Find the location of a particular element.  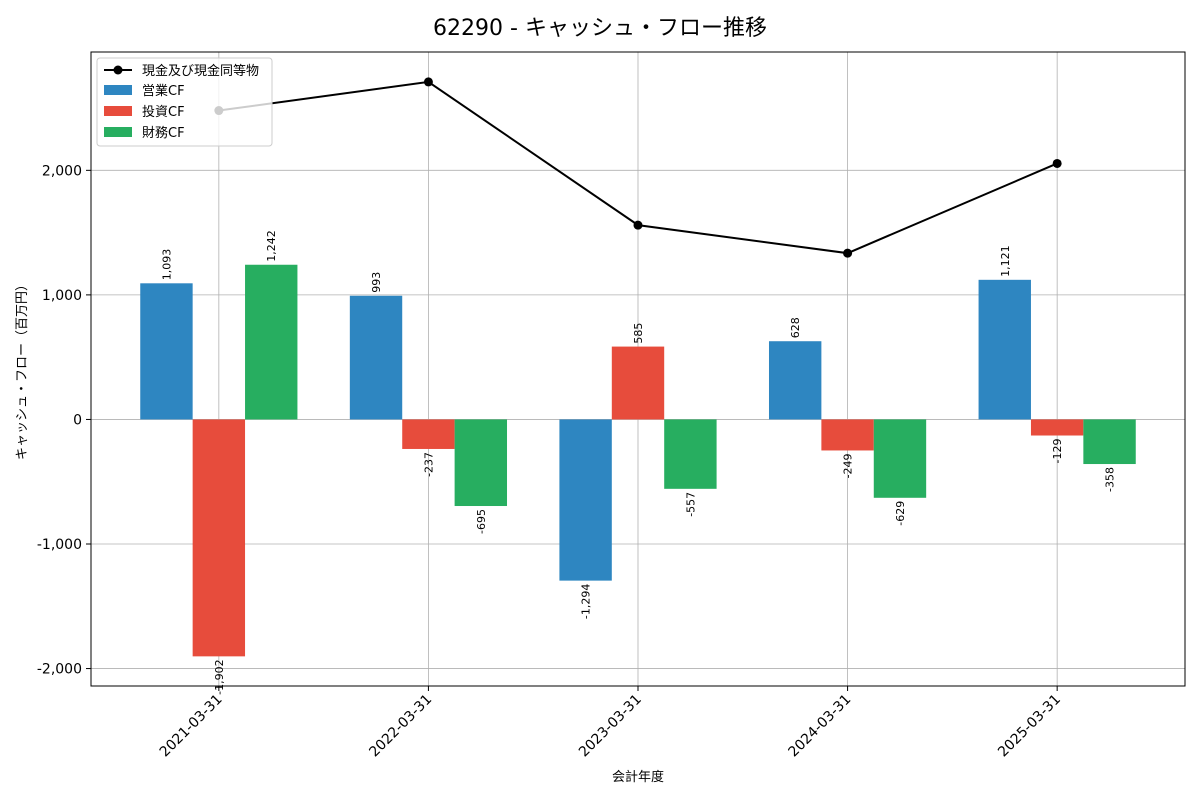

bar-value-label: 1,242 is located at coordinates (271, 246).